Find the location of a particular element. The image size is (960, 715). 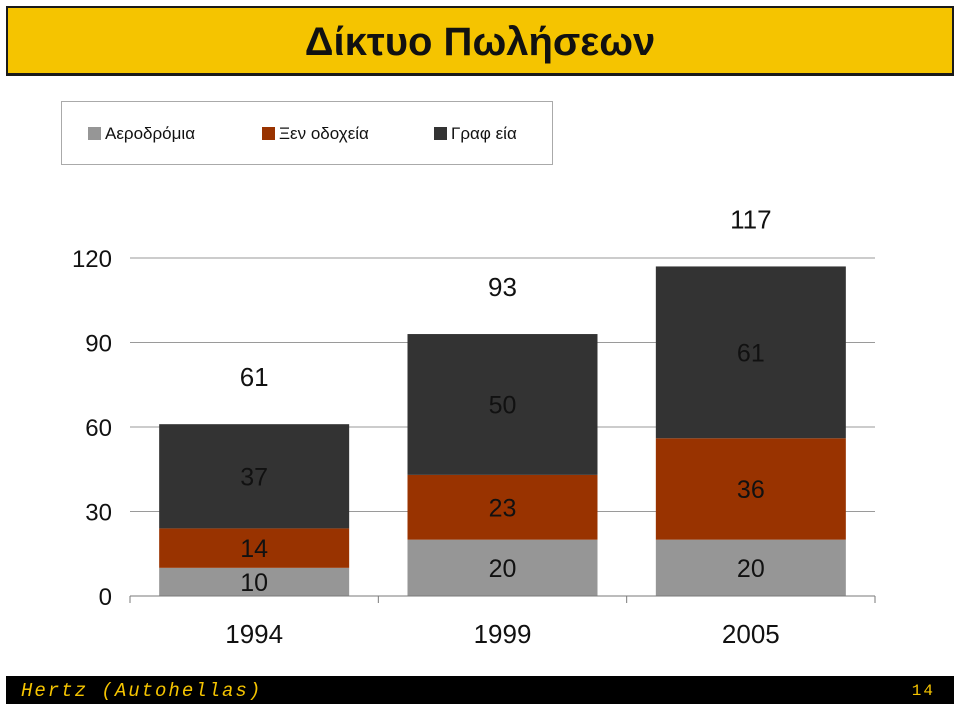

legend-item-airports: Αεροδρόμια is located at coordinates (141, 134).